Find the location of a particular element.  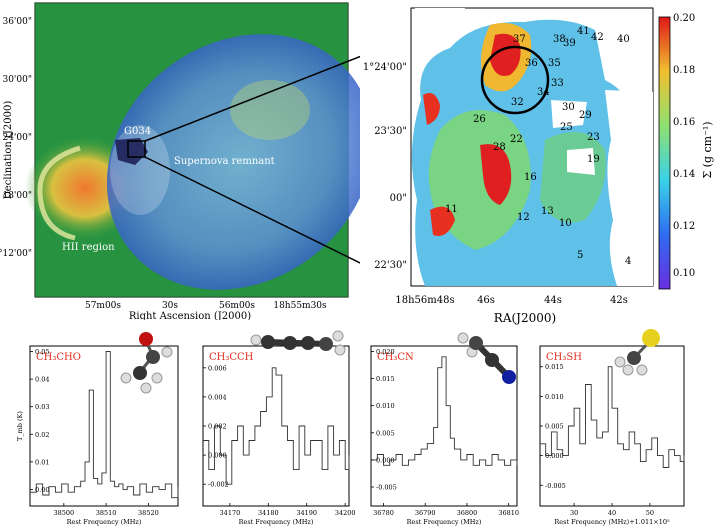

right-xtick: 18h56m48s is located at coordinates (424, 300).